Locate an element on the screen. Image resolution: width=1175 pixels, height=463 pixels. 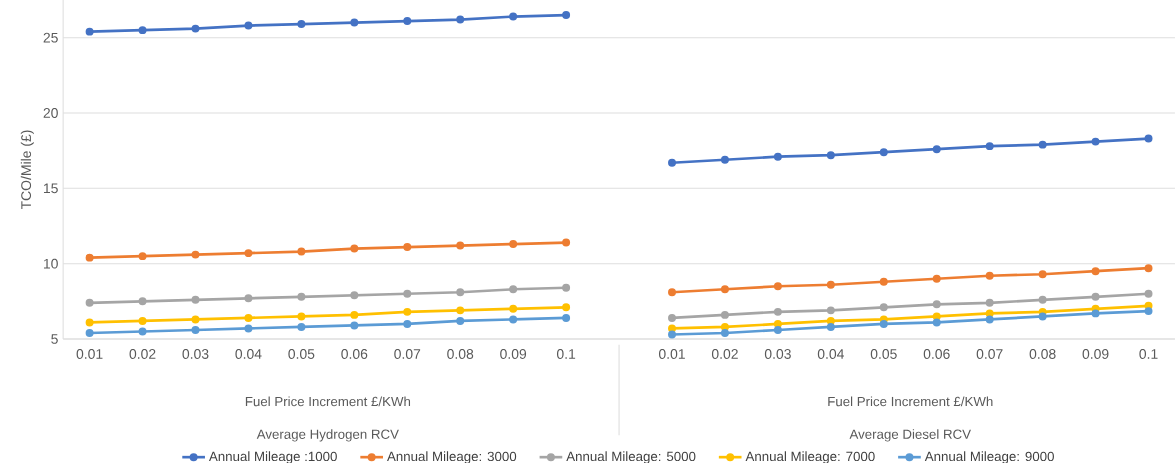
y-tick-label: 20 is located at coordinates (50, 113).